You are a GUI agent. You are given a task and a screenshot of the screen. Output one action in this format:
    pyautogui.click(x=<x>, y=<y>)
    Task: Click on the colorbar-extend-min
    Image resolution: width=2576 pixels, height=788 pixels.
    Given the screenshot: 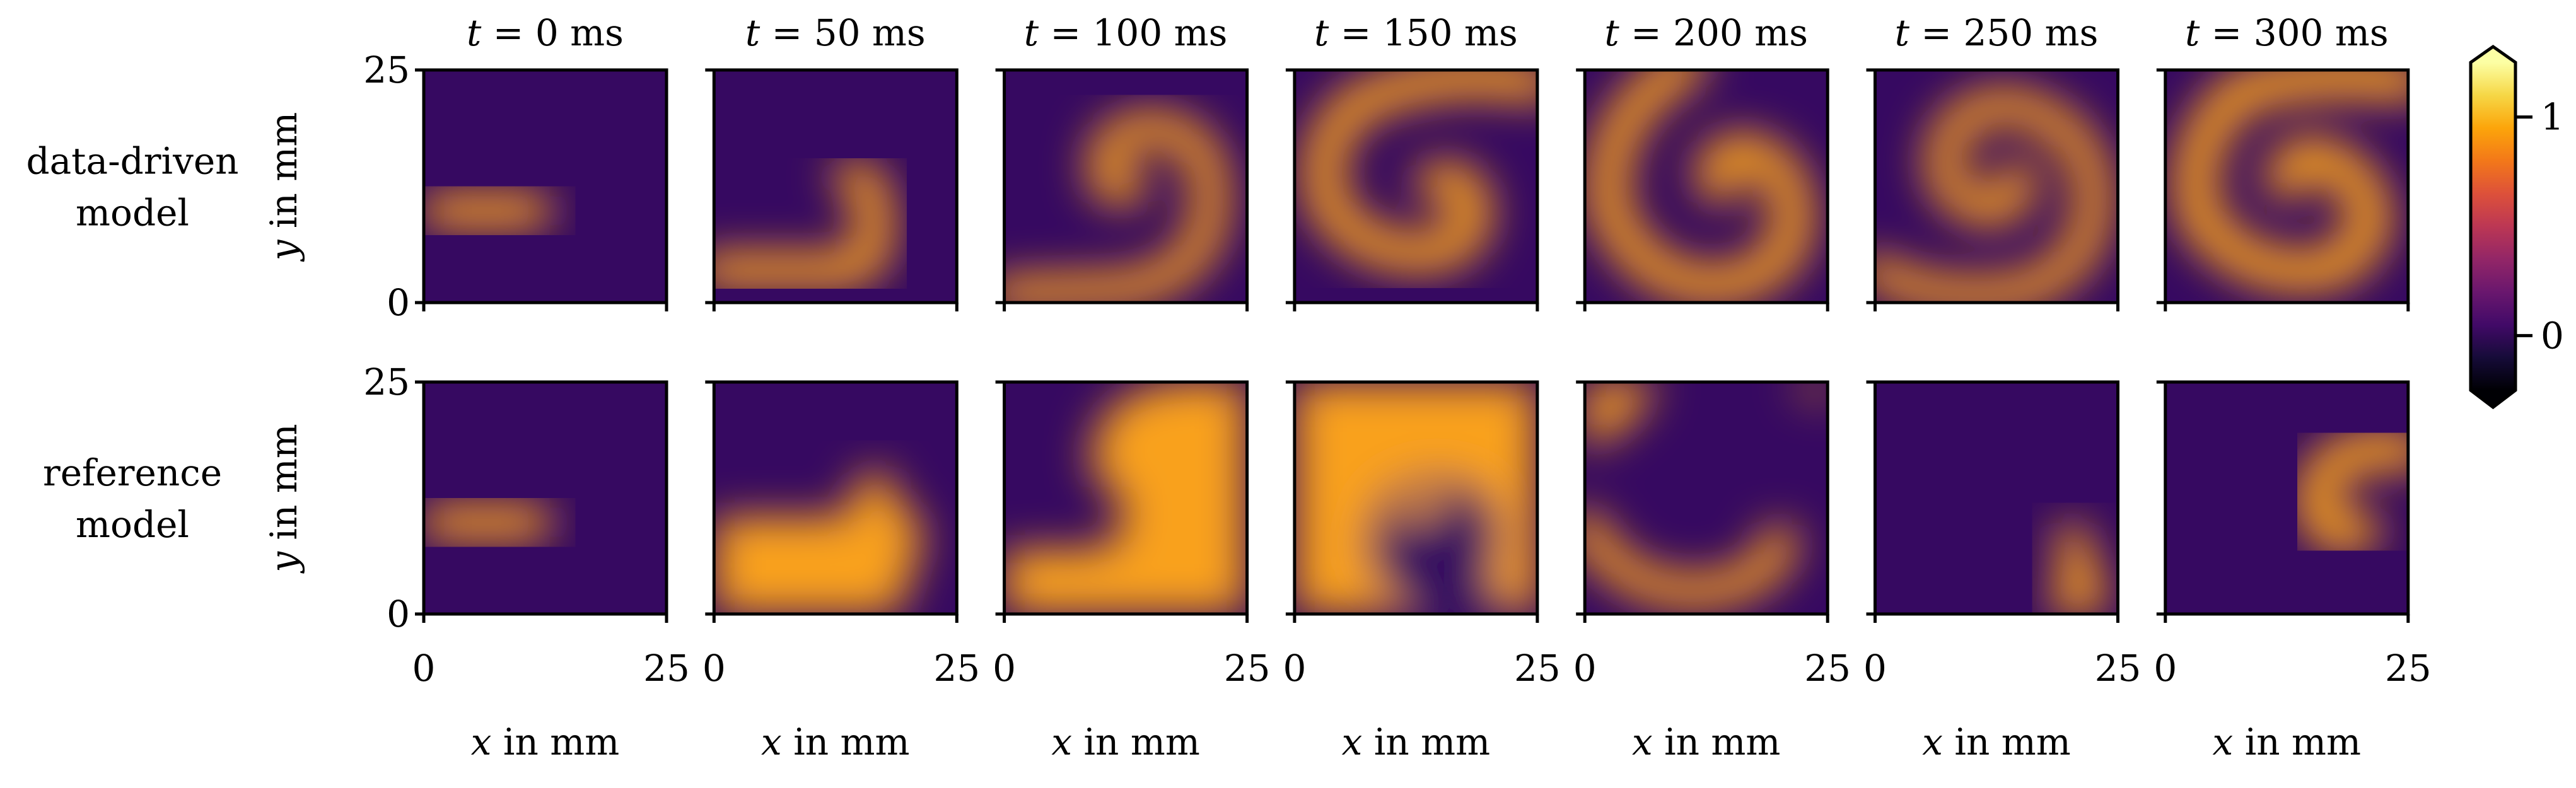 What is the action you would take?
    pyautogui.click(x=2493, y=398)
    